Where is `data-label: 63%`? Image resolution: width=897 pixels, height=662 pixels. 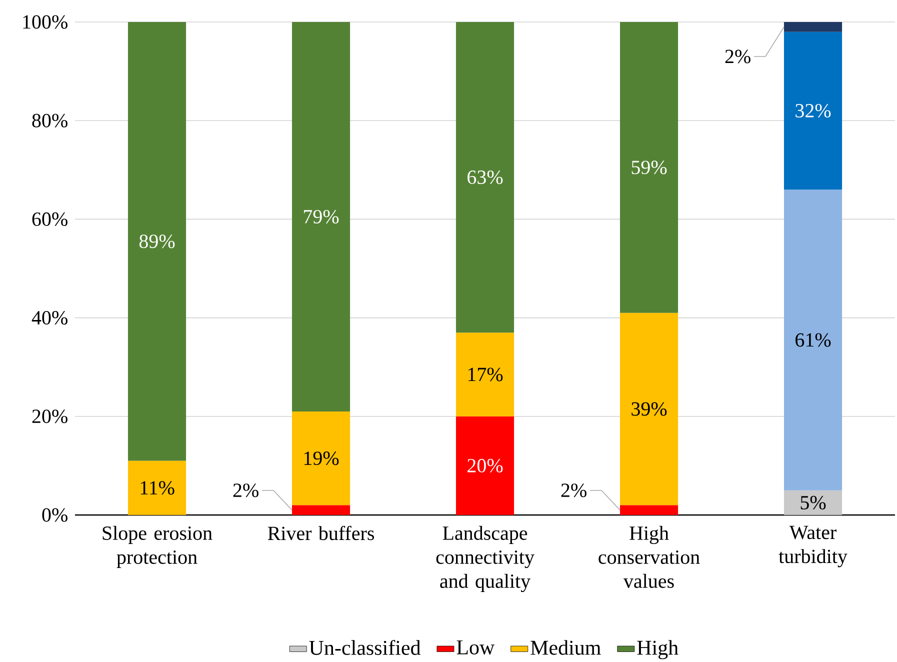
data-label: 63% is located at coordinates (485, 177).